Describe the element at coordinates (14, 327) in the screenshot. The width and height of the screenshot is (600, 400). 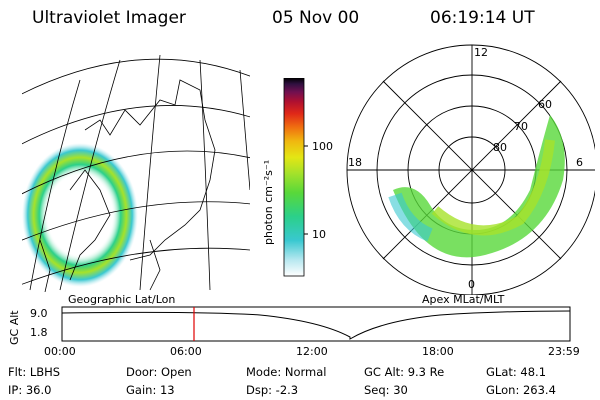
I see `gc-alt-axis-label: GC Alt` at that location.